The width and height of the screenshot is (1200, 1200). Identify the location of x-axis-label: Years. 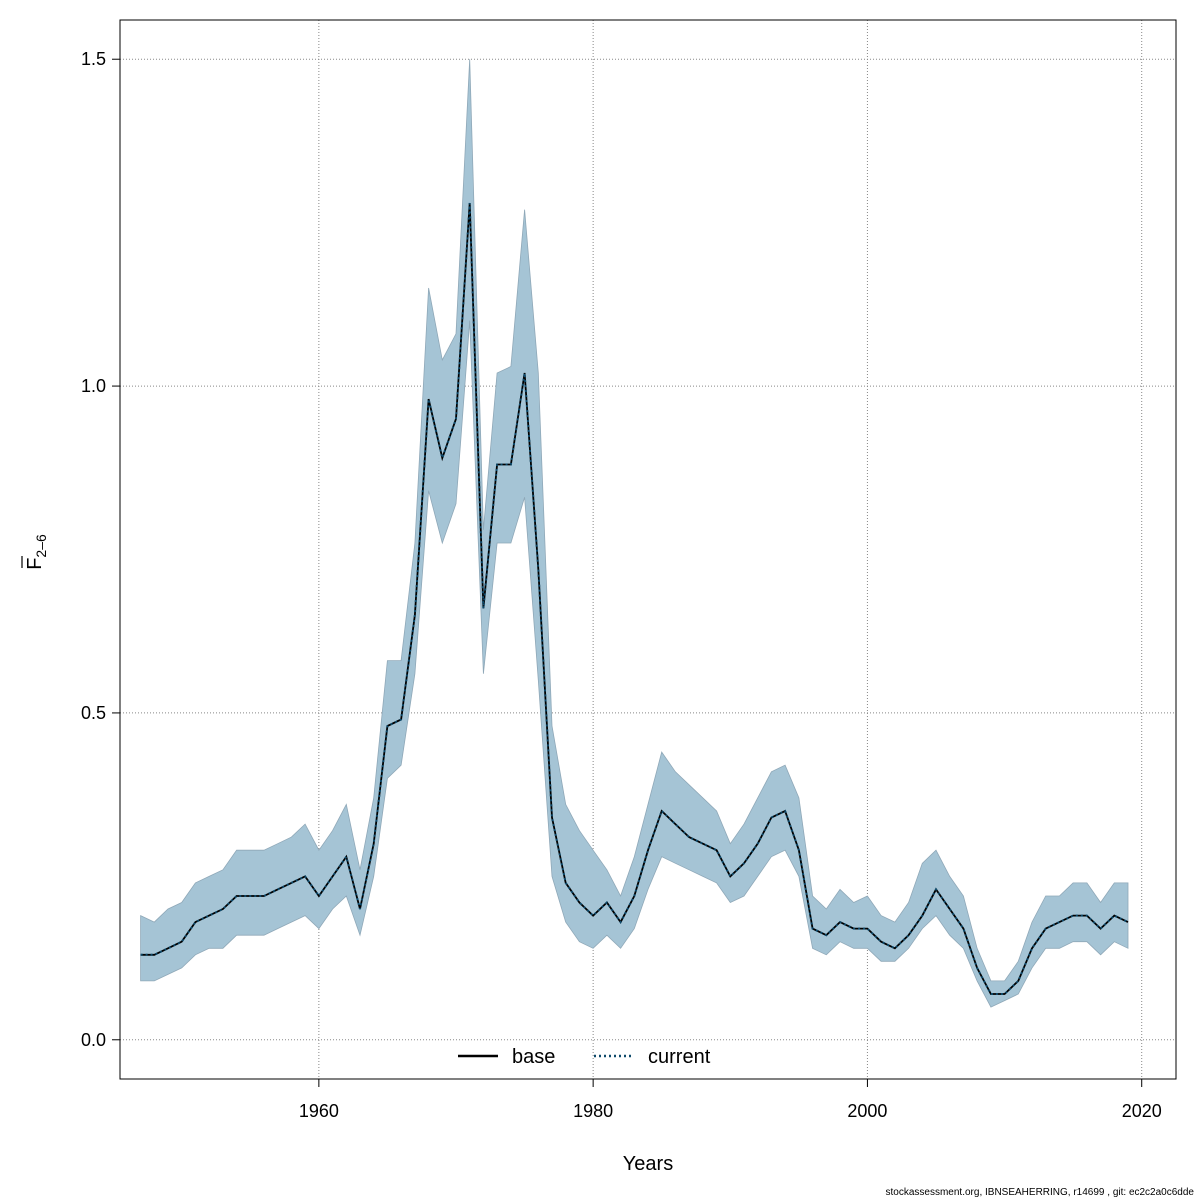
(648, 1164).